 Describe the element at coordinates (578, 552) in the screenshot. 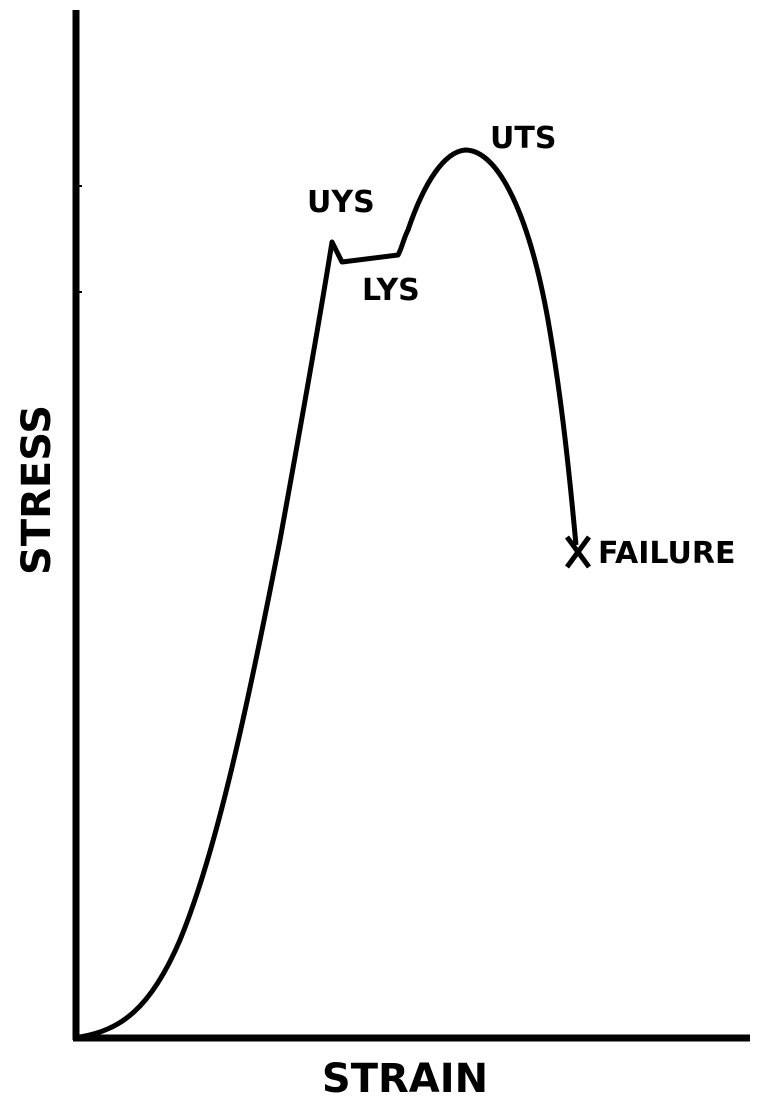

I see `failure-mark` at that location.